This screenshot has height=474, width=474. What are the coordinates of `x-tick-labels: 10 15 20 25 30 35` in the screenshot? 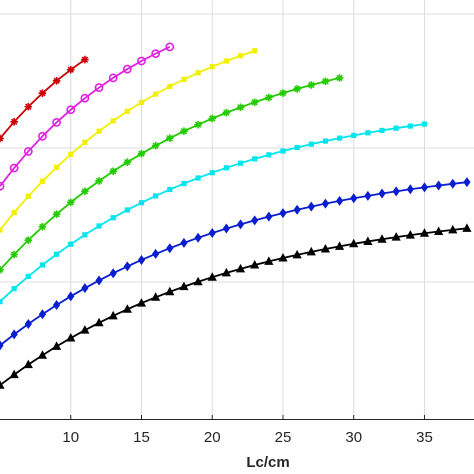 It's located at (247, 437).